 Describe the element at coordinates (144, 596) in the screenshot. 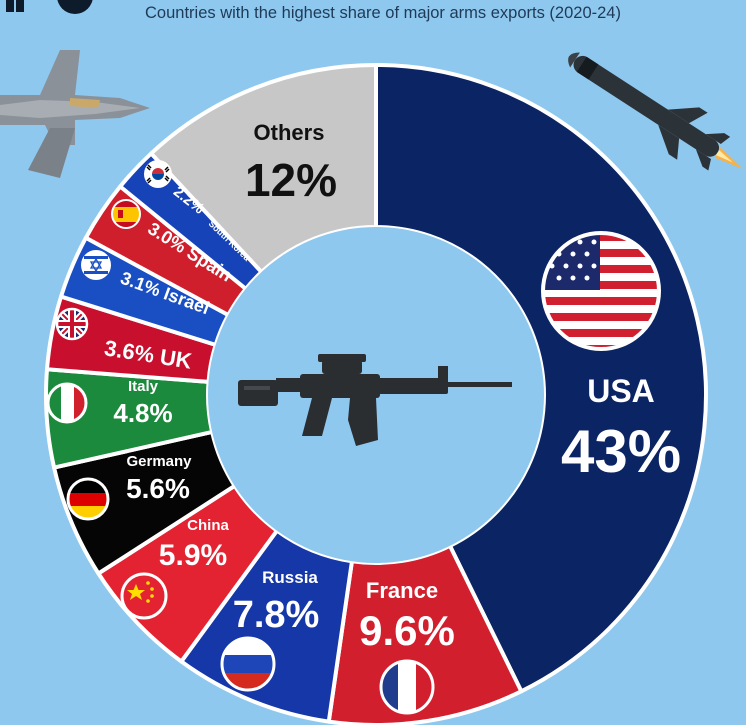

I see `flag-china` at that location.